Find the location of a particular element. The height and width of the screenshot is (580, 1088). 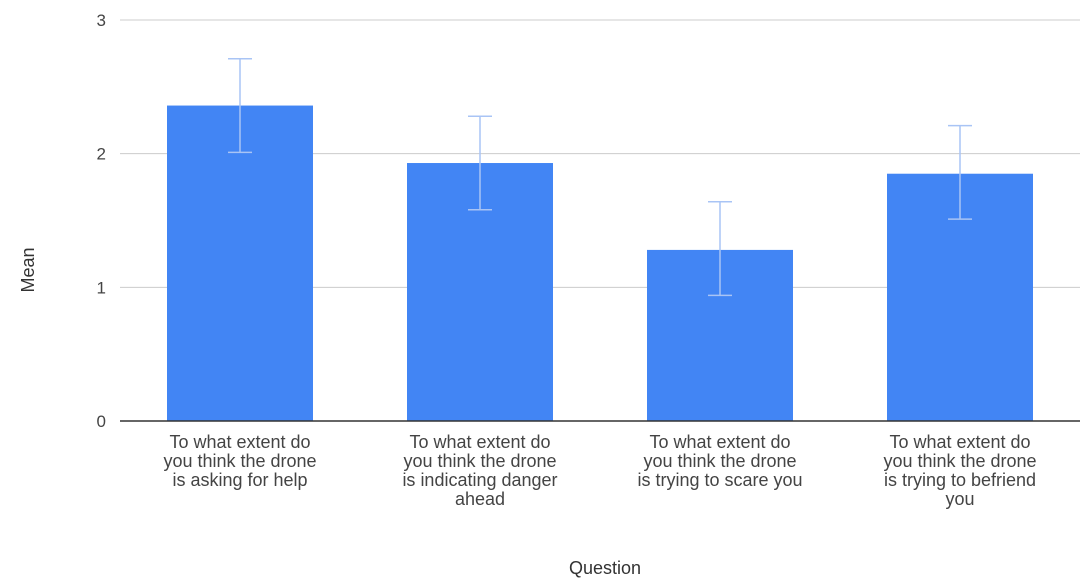

y-tick-label: 0 is located at coordinates (101, 421).